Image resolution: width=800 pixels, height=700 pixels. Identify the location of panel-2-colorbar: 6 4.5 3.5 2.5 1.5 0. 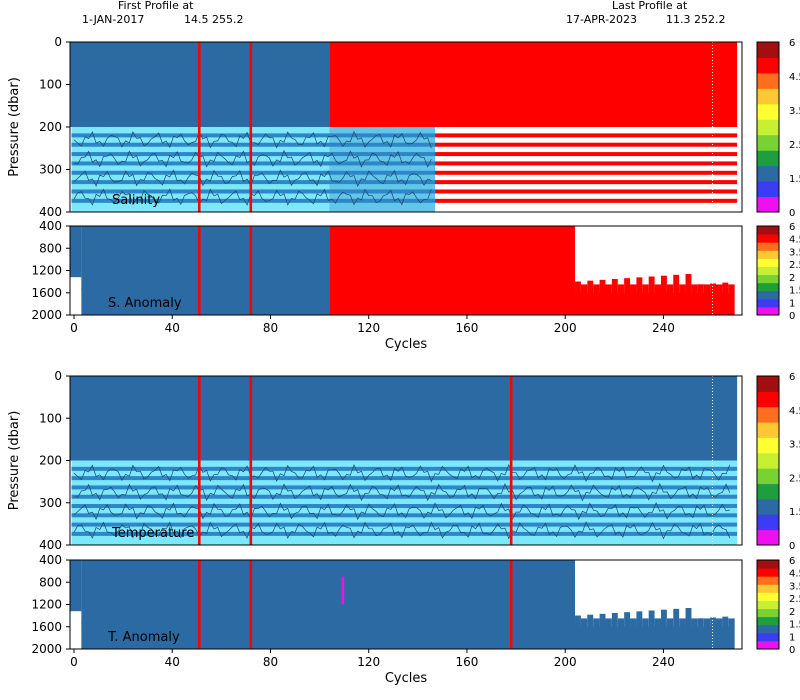
(778, 462).